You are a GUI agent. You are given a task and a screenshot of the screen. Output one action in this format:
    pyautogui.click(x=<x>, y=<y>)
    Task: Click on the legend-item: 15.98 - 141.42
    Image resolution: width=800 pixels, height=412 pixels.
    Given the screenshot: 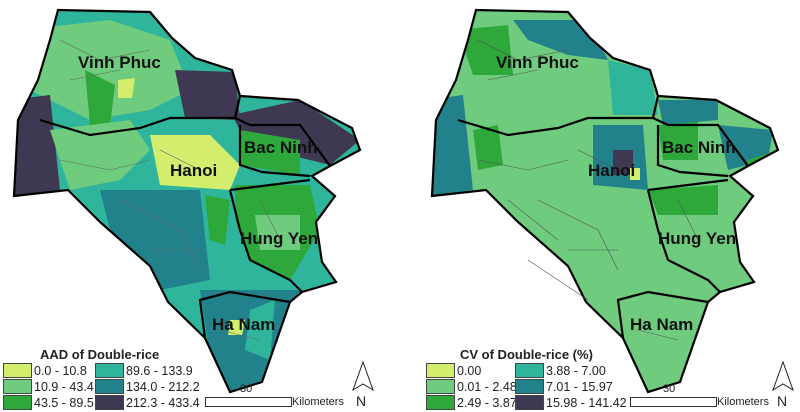 What is the action you would take?
    pyautogui.click(x=571, y=402)
    